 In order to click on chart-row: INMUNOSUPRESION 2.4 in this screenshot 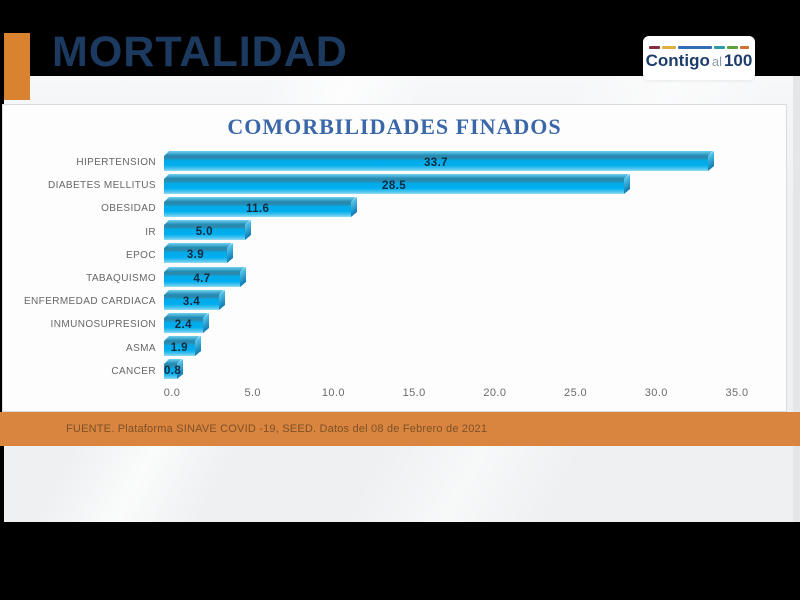, I will do `click(394, 324)`.